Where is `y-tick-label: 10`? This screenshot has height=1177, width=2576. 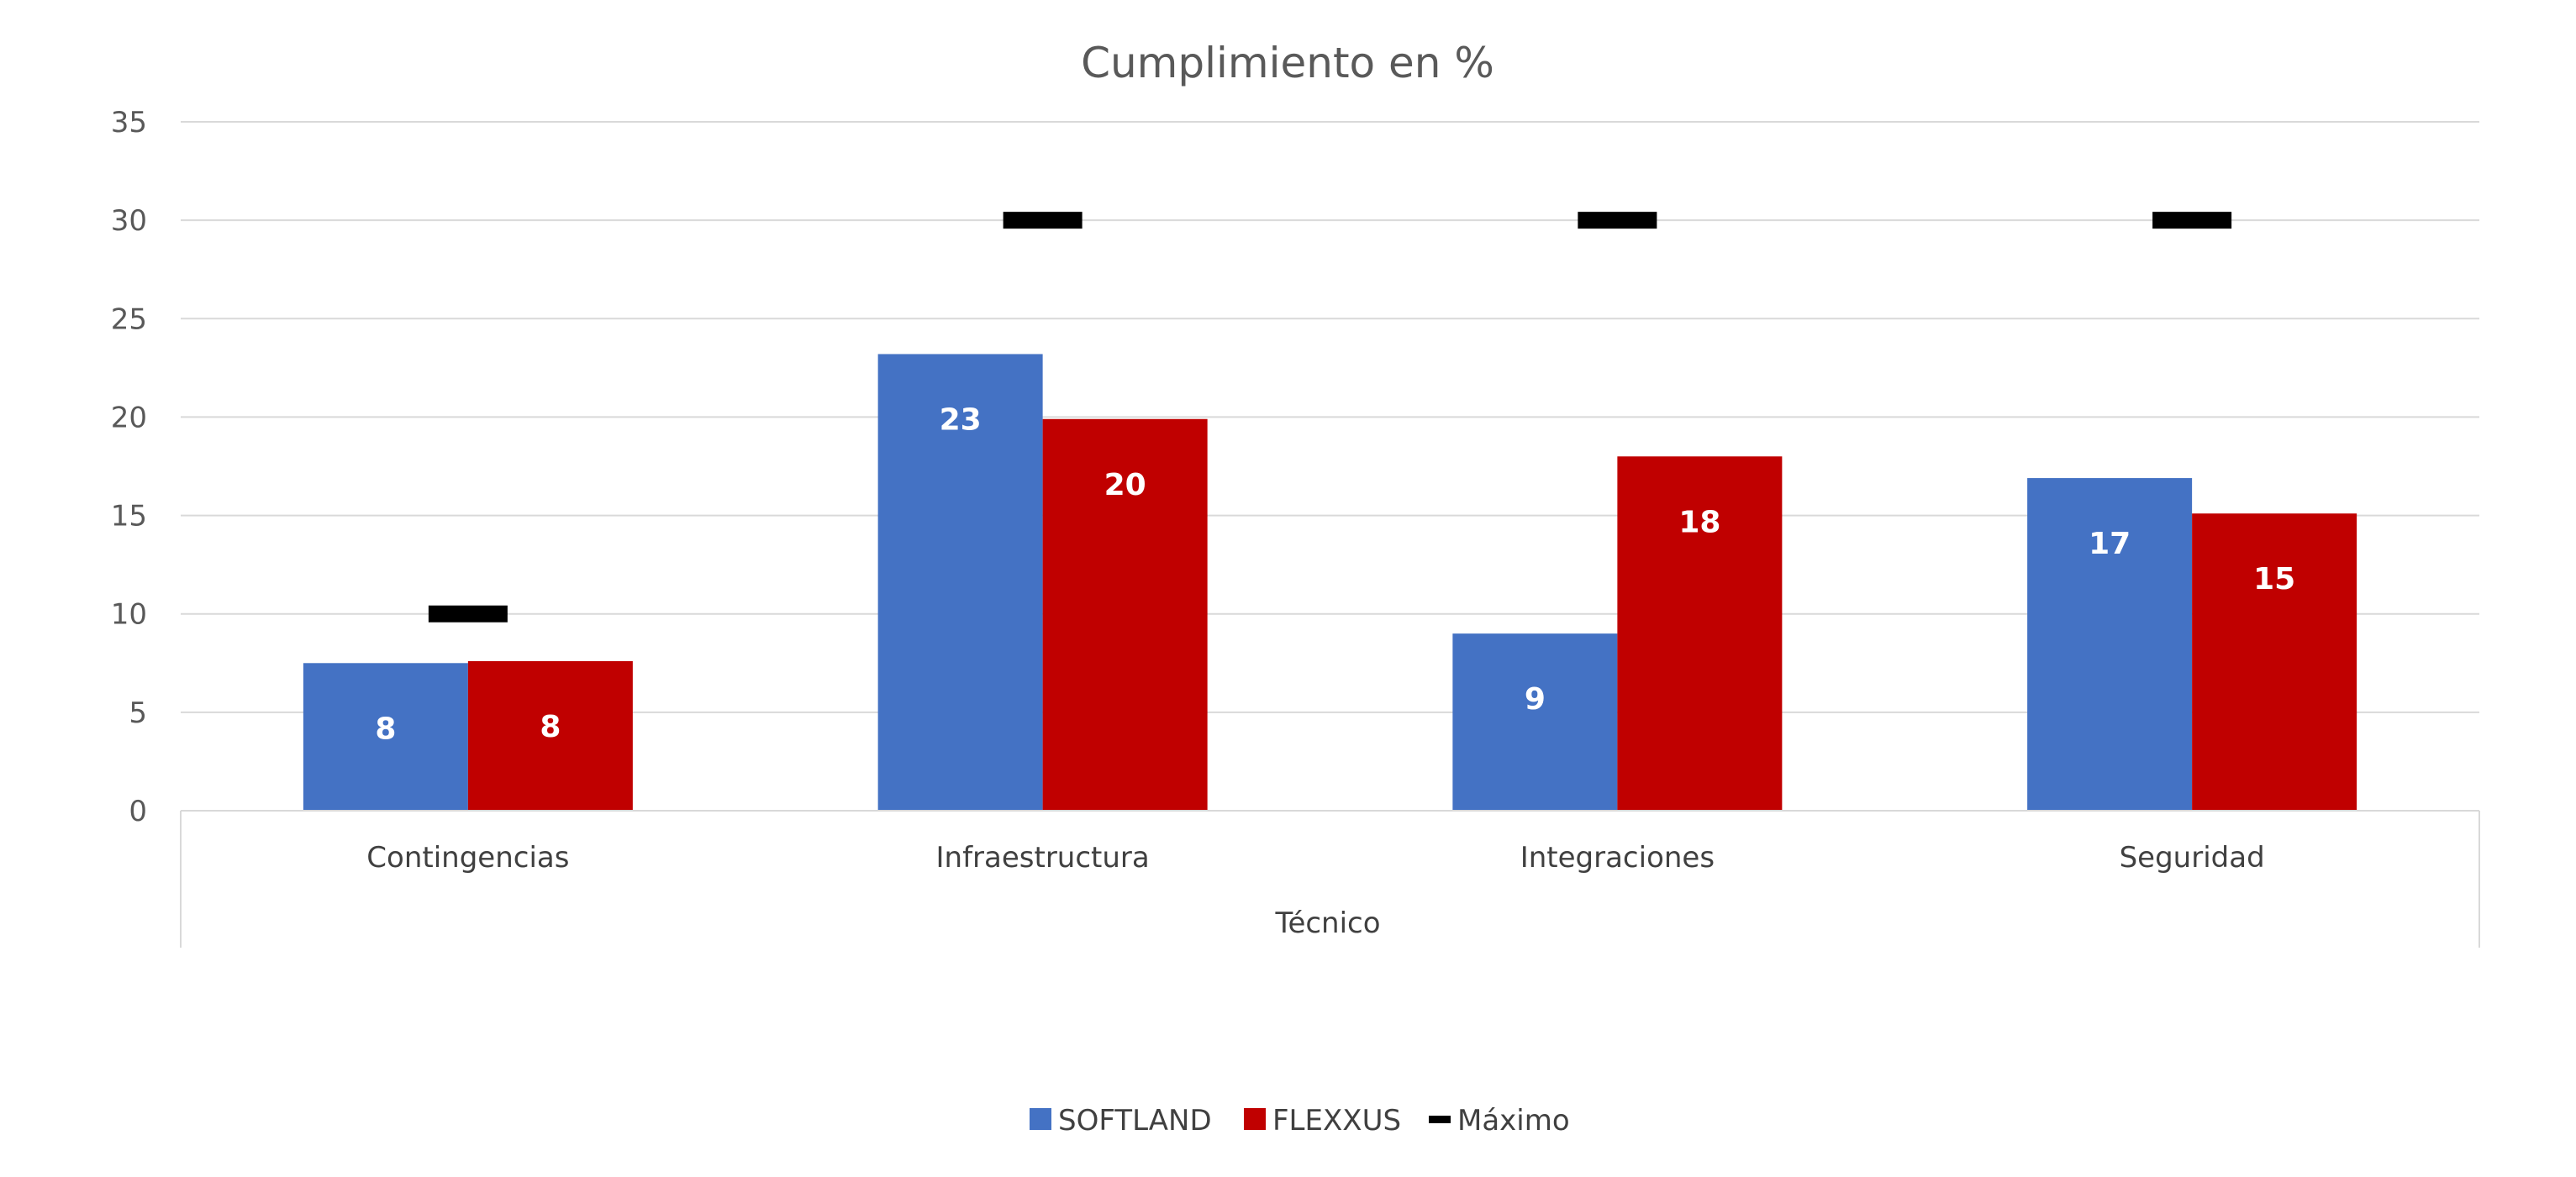
y-tick-label: 10 is located at coordinates (129, 615).